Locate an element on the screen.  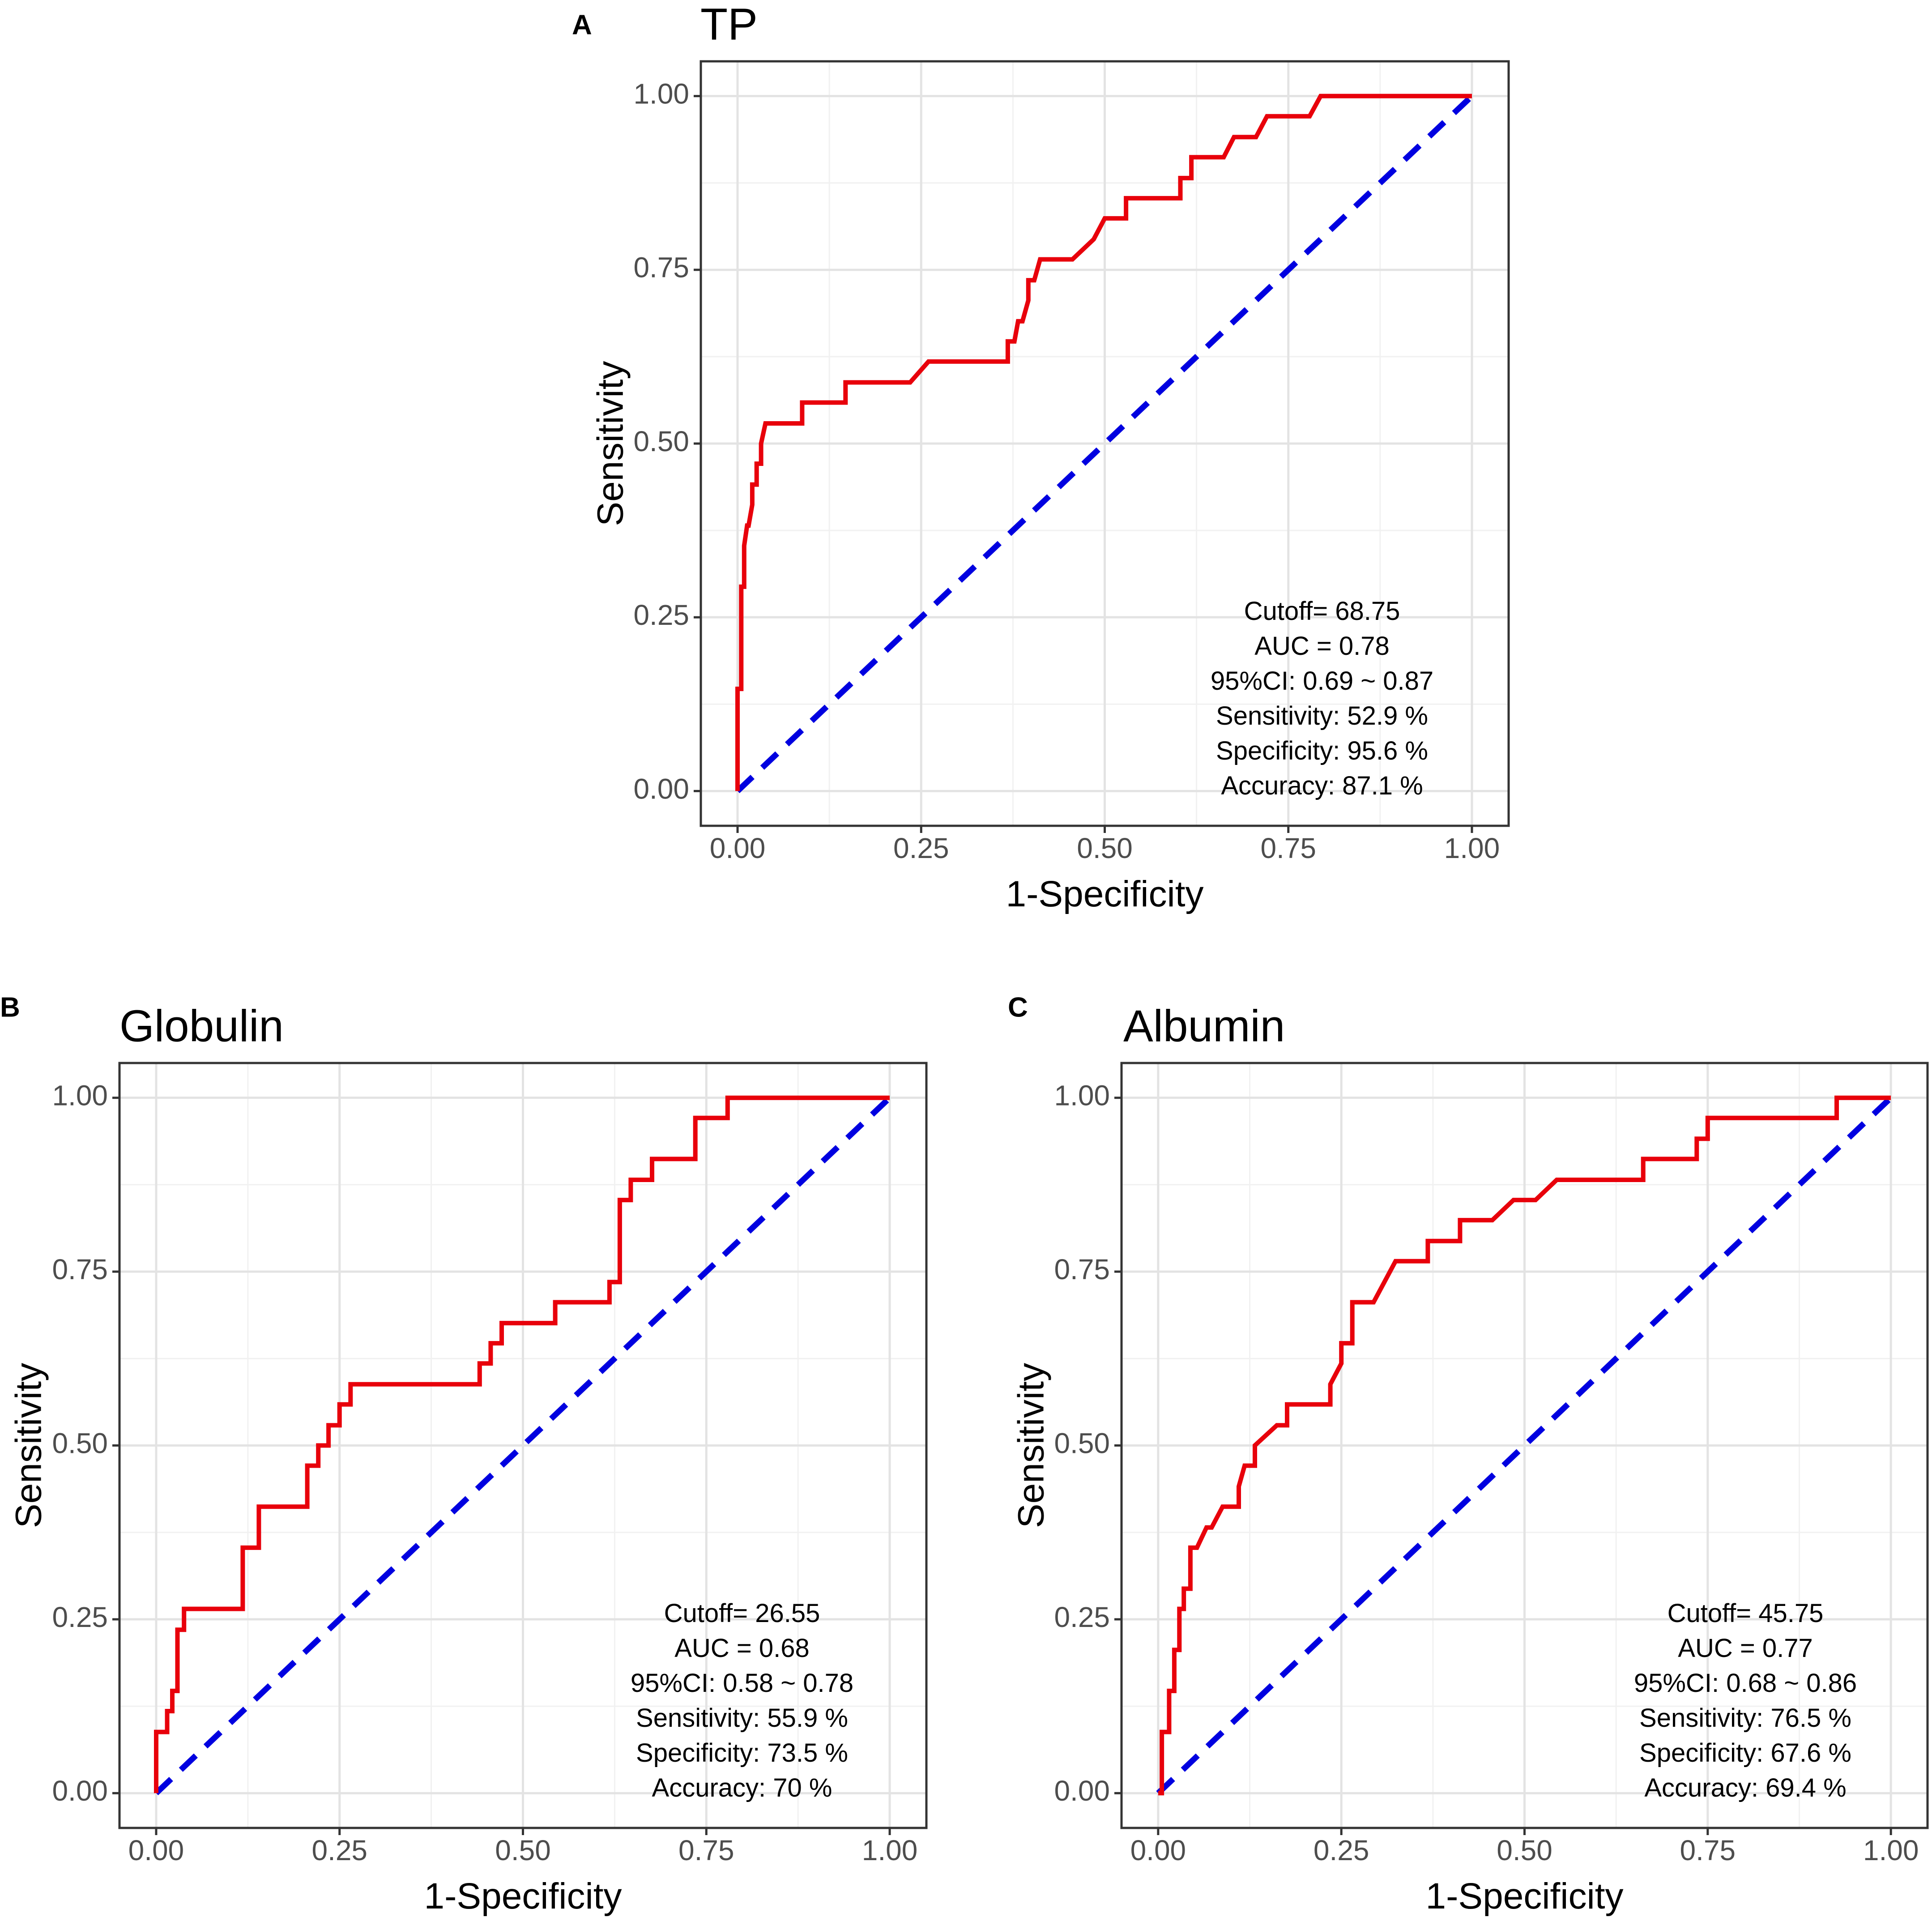
stats-line: Accuracy: 87.1 % is located at coordinates (1322, 785).